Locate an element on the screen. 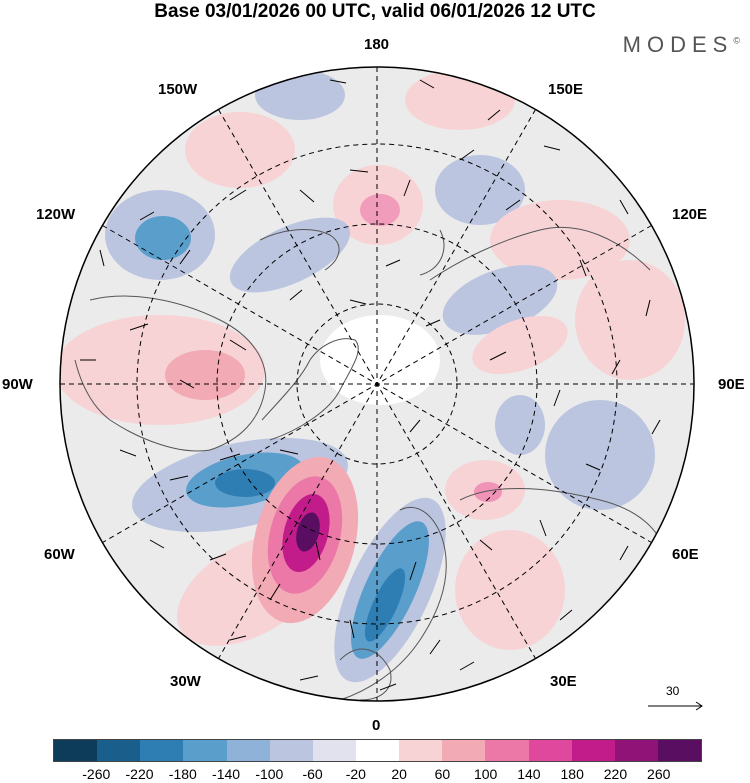  vector-scale-arrow is located at coordinates (675, 706).